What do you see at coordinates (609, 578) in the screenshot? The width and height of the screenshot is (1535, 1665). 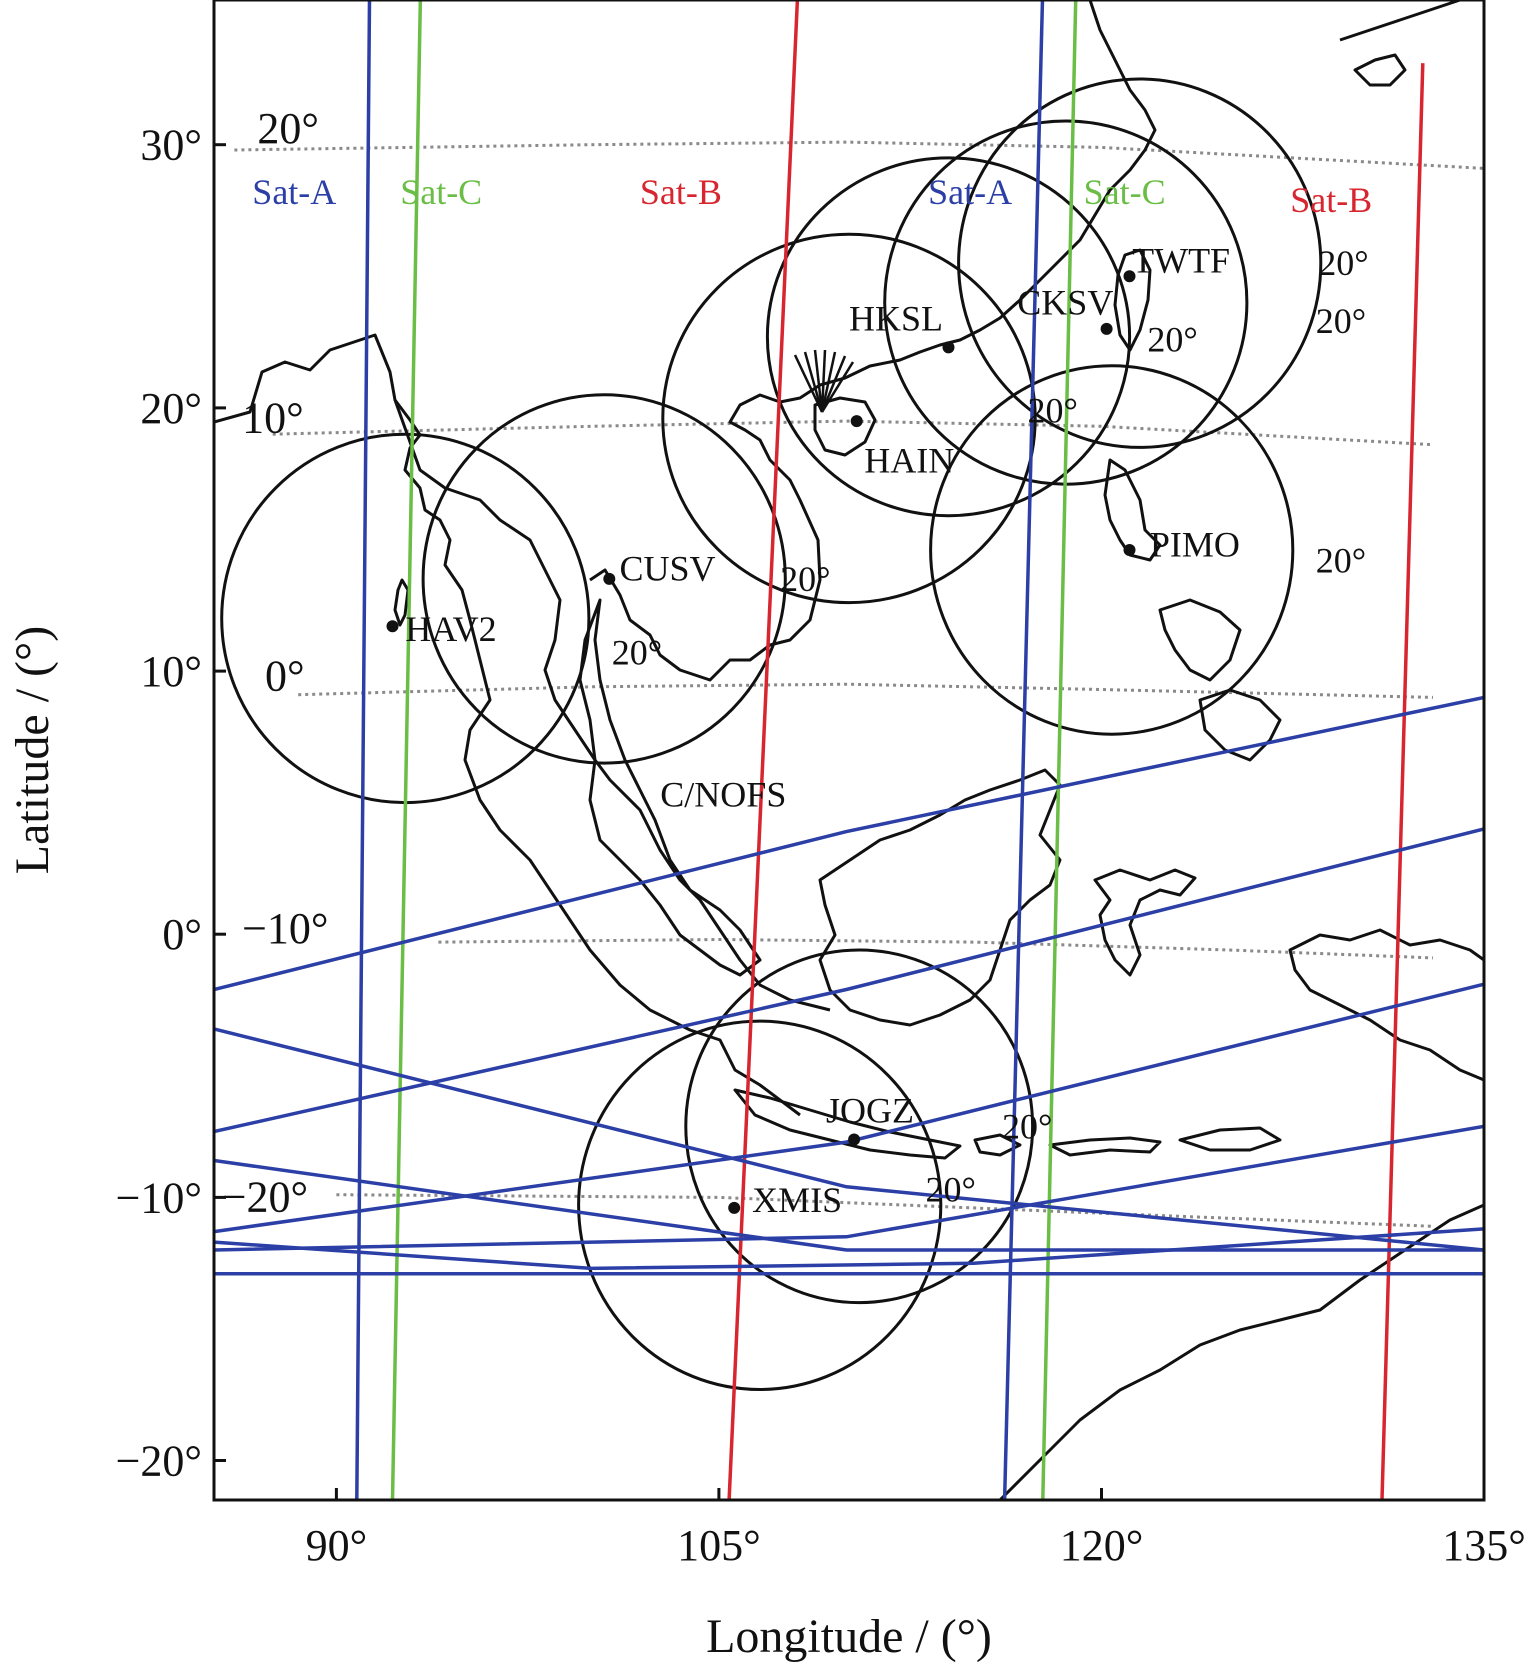 I see `station-marker-cusv` at bounding box center [609, 578].